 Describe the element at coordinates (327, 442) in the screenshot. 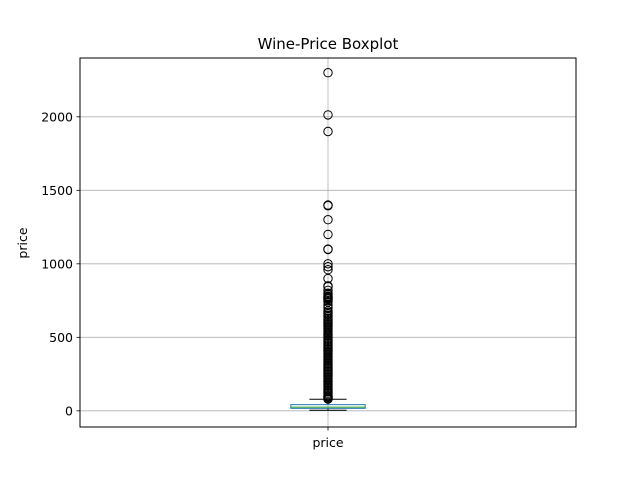

I see `x-tick-label: price` at that location.